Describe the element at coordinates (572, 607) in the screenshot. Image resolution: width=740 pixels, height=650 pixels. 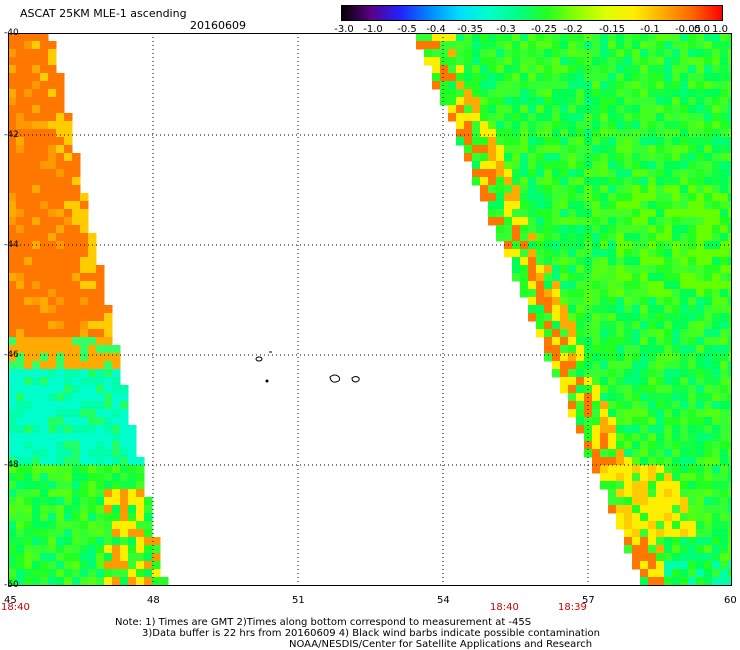
I see `time-label: 18:39` at that location.